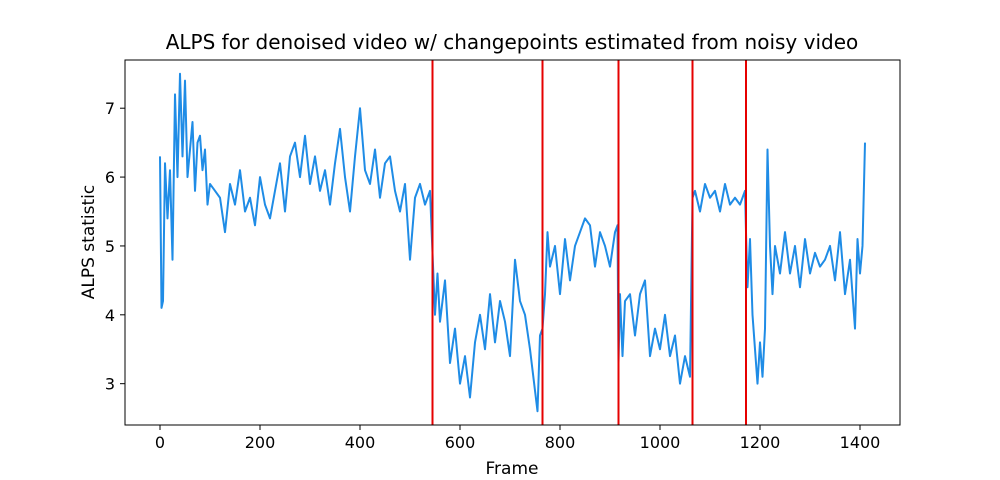  Describe the element at coordinates (460, 442) in the screenshot. I see `x-tick-label-3: 600` at that location.